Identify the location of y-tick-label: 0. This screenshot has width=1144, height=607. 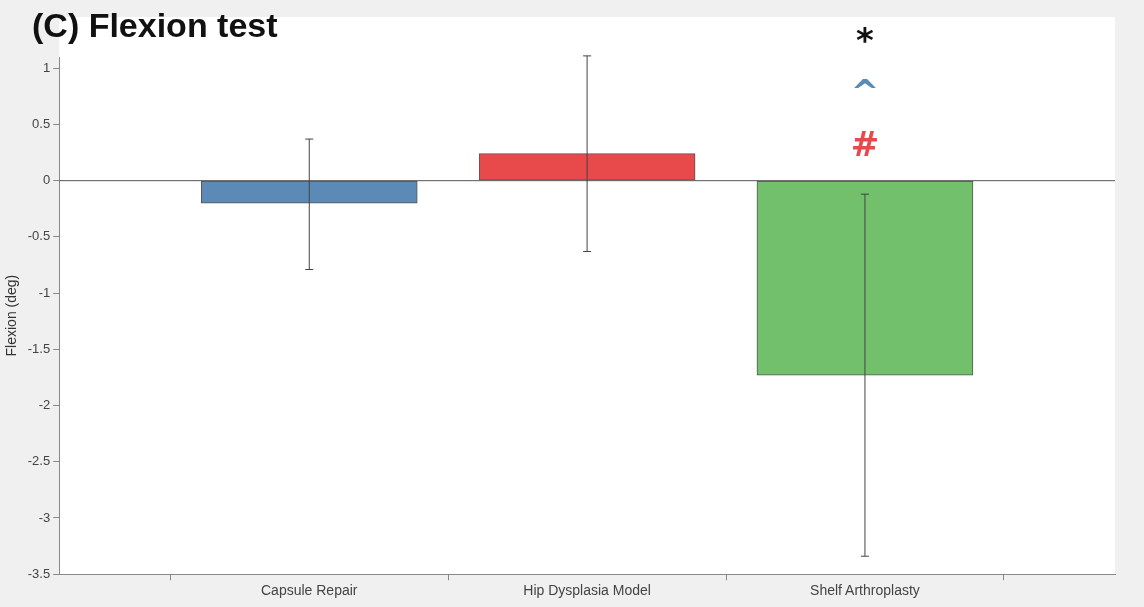
(46, 180).